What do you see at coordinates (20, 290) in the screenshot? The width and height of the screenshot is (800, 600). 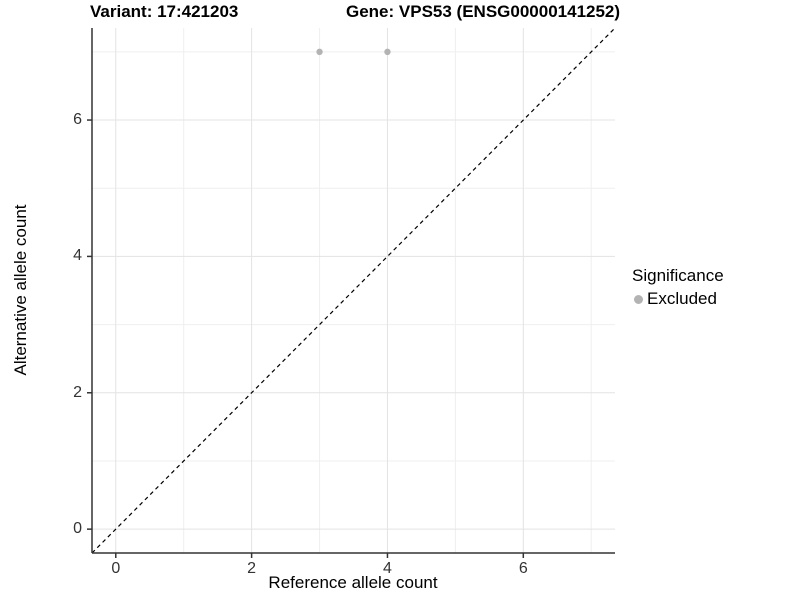 I see `y-axis-title: Alternative allele count` at bounding box center [20, 290].